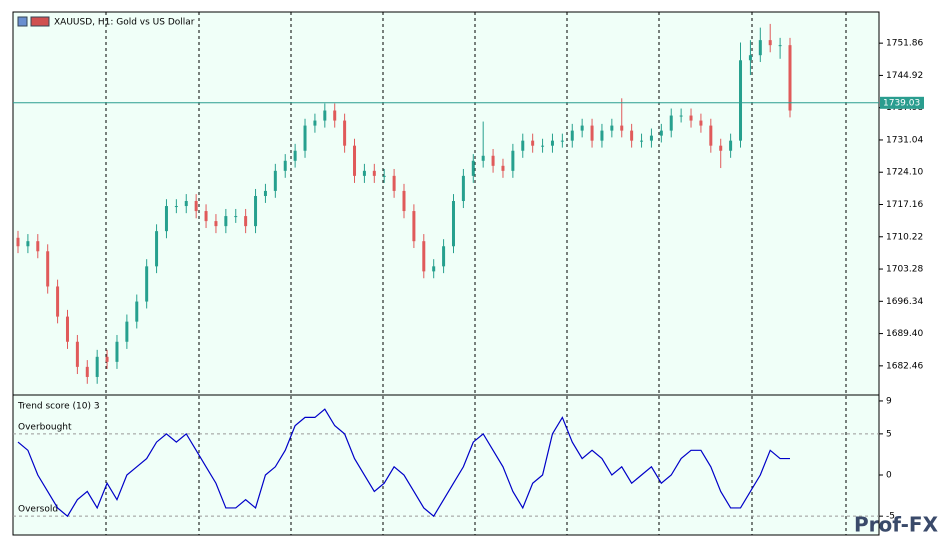  I want to click on y-tick-label: 1717.16, so click(904, 205).